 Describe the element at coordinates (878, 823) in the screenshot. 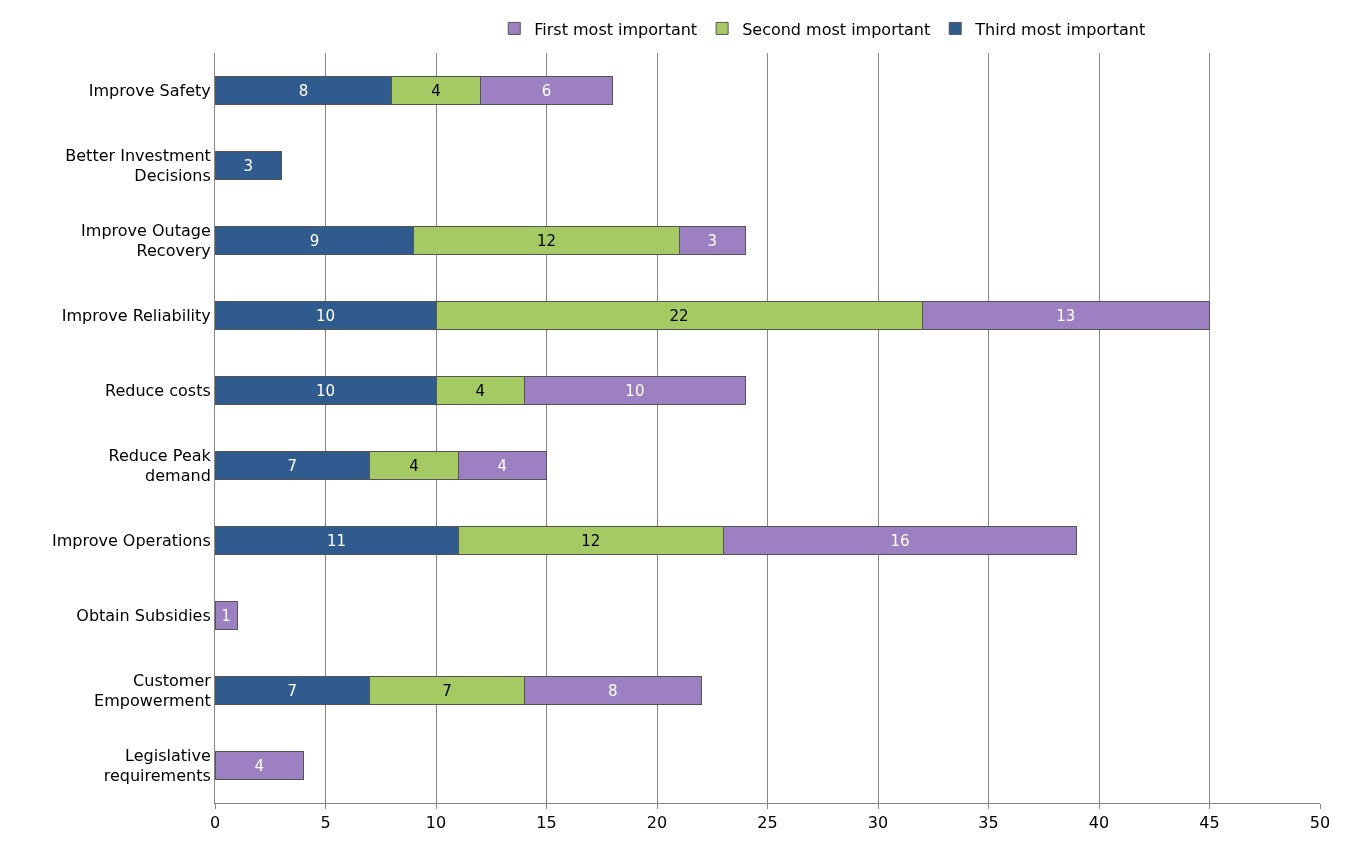

I see `x-tick-label: 30` at that location.